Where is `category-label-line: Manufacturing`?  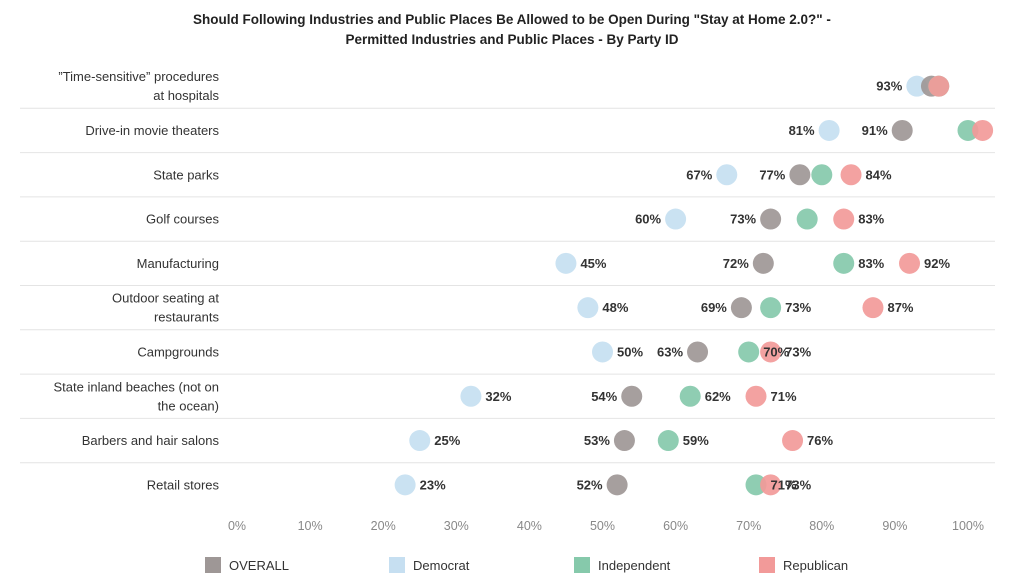 category-label-line: Manufacturing is located at coordinates (178, 263).